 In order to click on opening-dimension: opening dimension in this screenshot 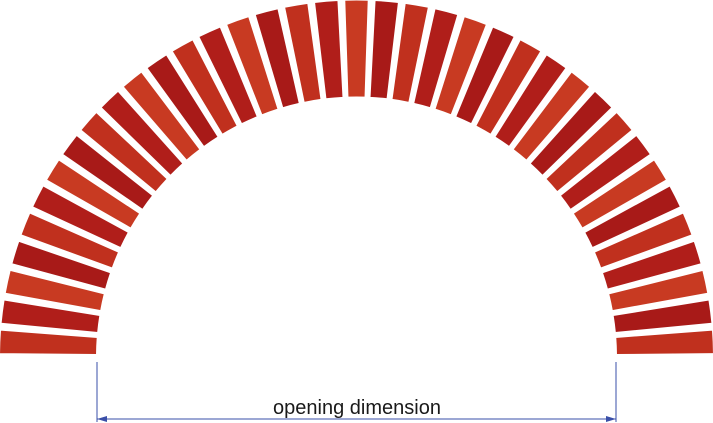, I will do `click(356, 392)`.